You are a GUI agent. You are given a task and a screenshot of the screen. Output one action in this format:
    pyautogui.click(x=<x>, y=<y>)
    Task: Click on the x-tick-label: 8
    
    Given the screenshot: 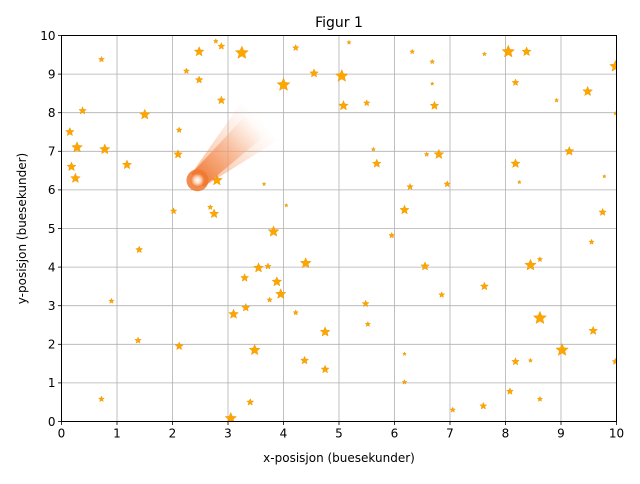 What is the action you would take?
    pyautogui.click(x=506, y=434)
    